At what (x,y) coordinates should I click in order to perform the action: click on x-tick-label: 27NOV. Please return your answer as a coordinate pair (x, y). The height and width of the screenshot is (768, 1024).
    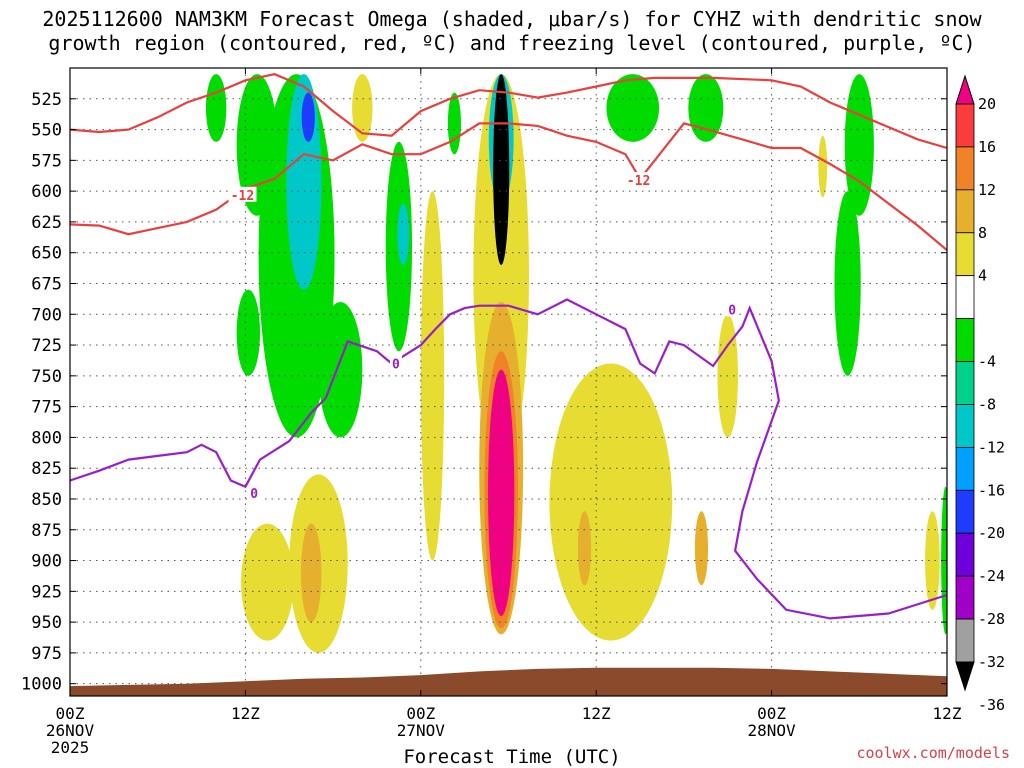
    Looking at the image, I should click on (421, 730).